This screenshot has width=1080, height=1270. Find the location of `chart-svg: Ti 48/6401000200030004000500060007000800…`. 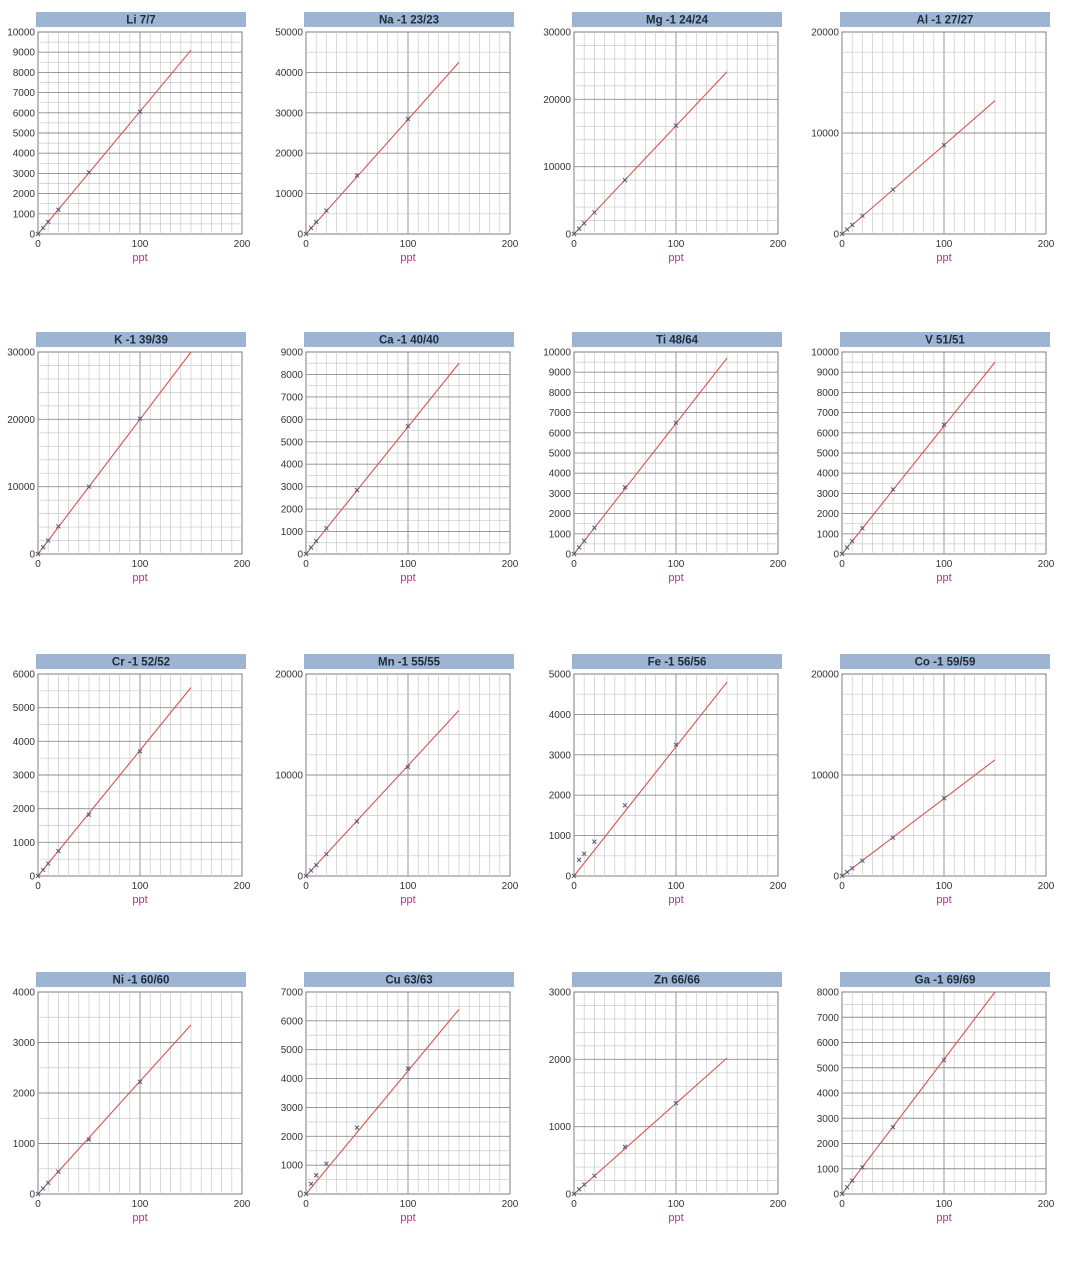

chart-svg: Ti 48/6401000200030004000500060007000800… is located at coordinates (673, 480).